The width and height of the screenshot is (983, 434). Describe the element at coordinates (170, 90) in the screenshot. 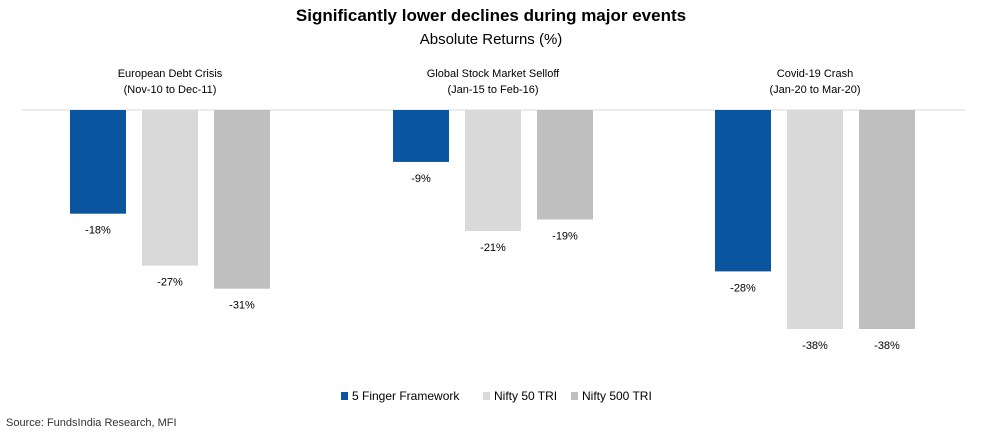

I see `category-period-label: (Nov-10 to Dec-11)` at that location.